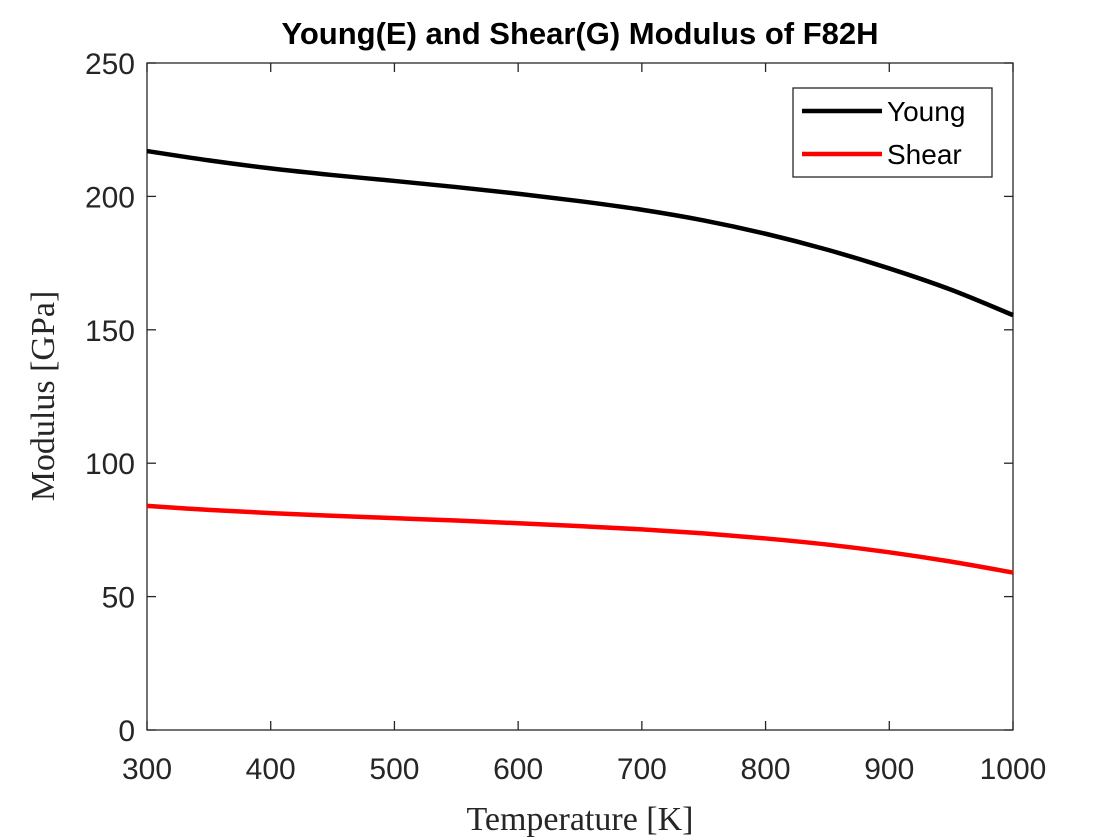 This screenshot has width=1120, height=840. Describe the element at coordinates (766, 769) in the screenshot. I see `x-tick-label: 800` at that location.